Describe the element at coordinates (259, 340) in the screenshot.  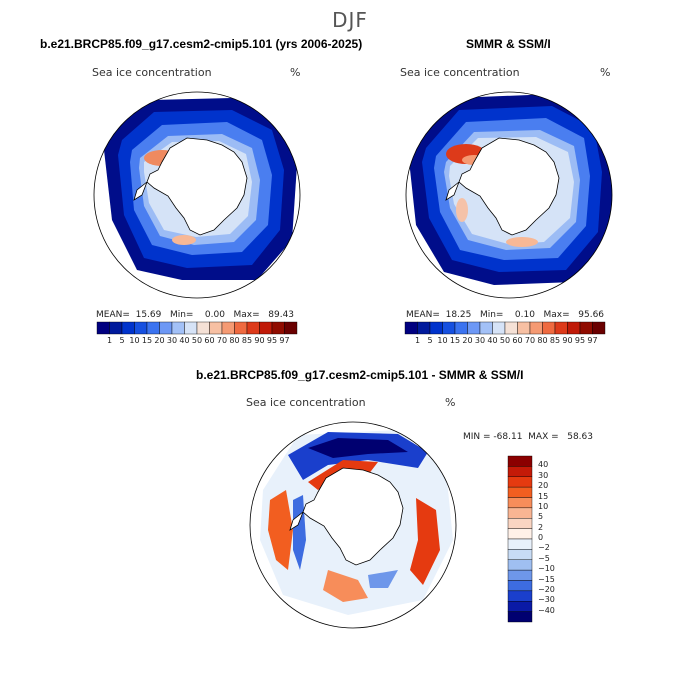
I see `panel-1-colorbar-tick-label: 90` at that location.